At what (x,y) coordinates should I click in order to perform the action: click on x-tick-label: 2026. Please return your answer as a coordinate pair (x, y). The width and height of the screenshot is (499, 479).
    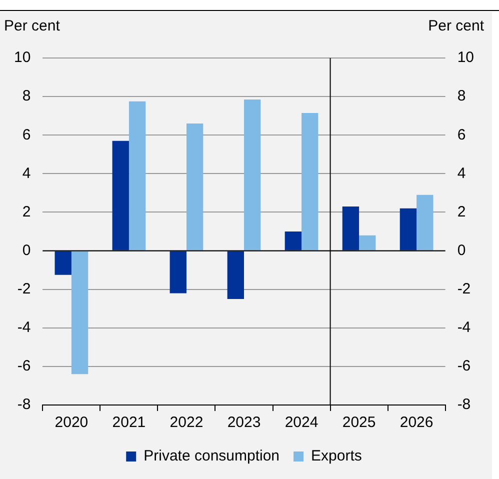
    Looking at the image, I should click on (417, 423).